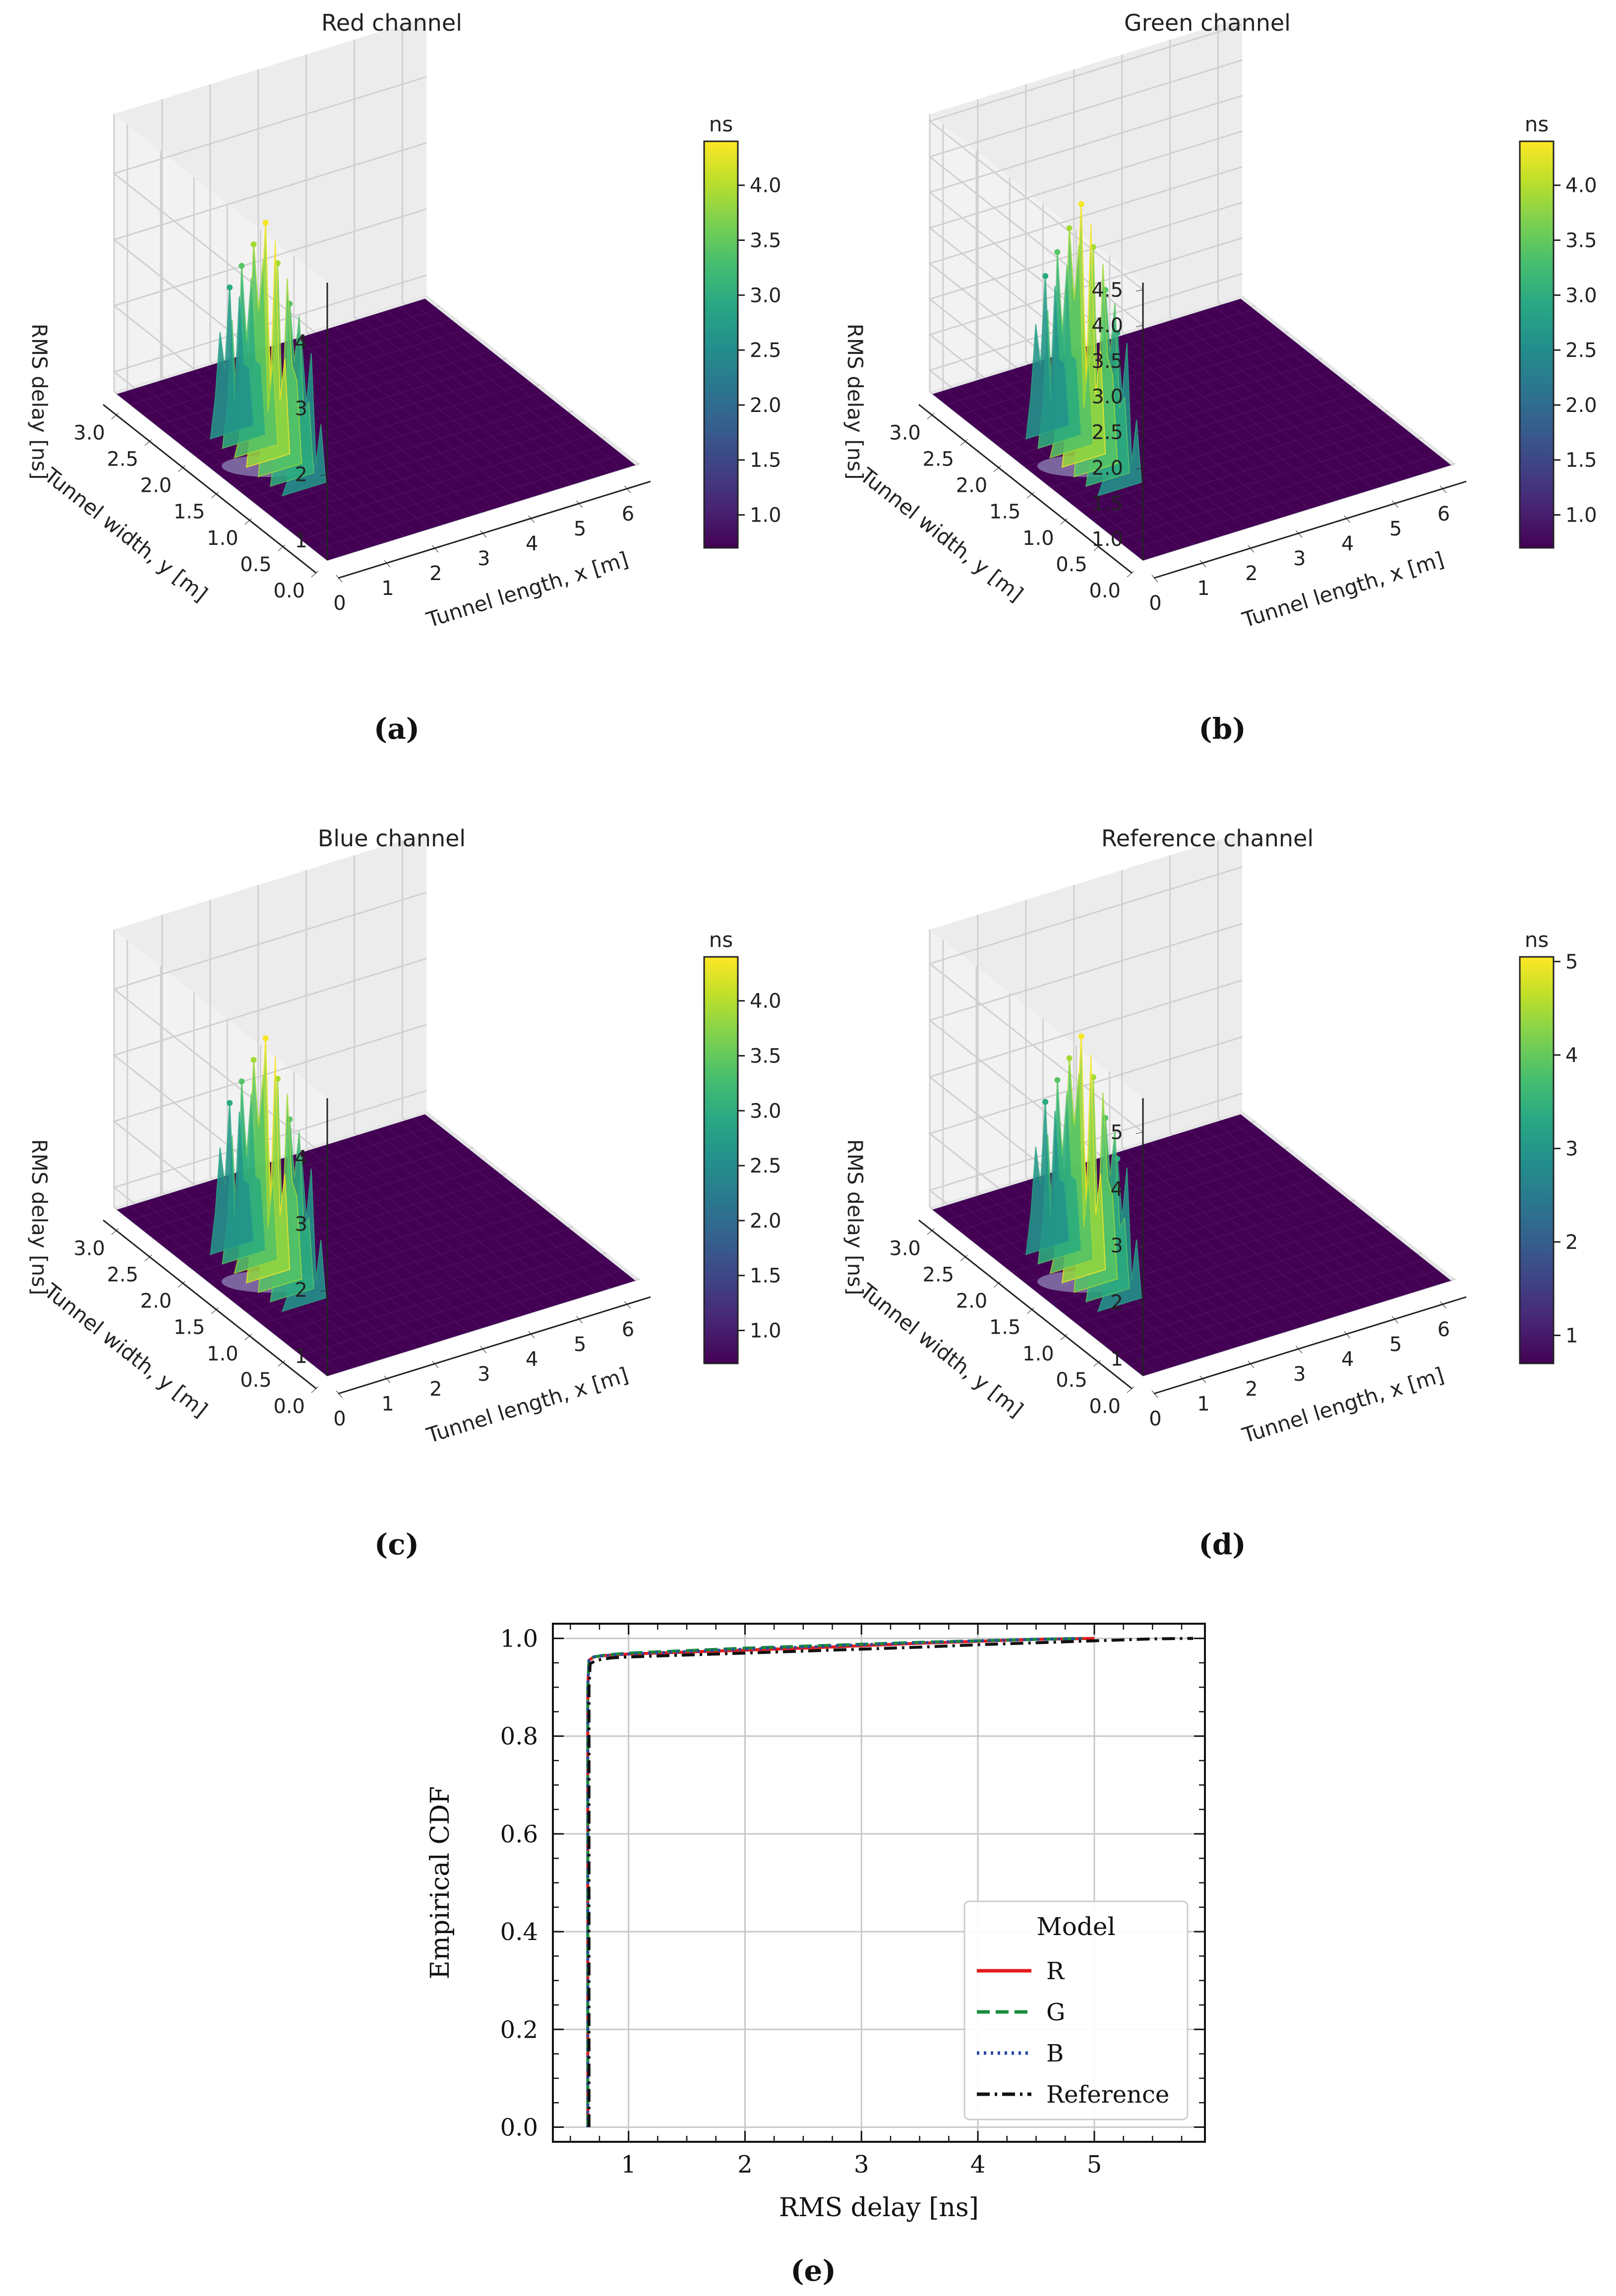  Describe the element at coordinates (1107, 325) in the screenshot. I see `z-tick-label: 4.0` at that location.